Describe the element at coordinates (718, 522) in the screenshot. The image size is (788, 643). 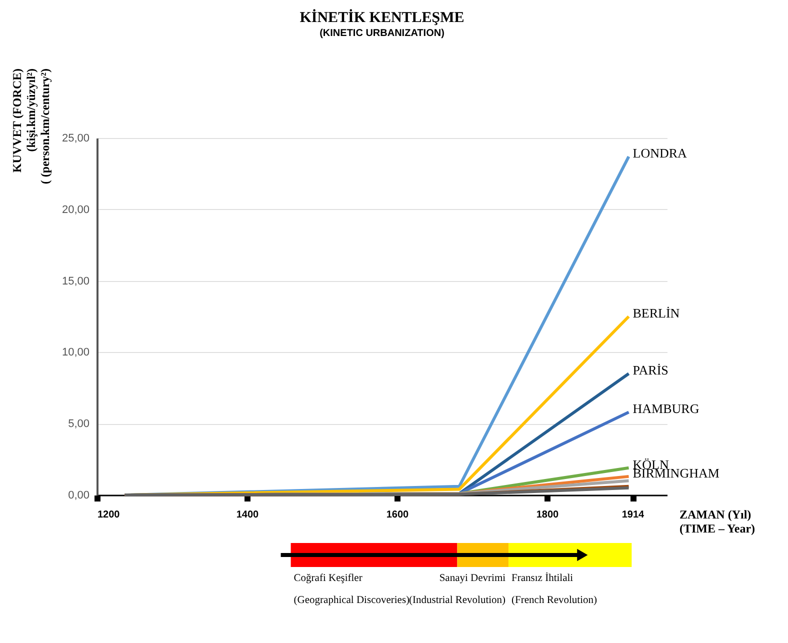
I see `x-axis-title: ZAMAN (Yıl) (TIME – Year)` at that location.